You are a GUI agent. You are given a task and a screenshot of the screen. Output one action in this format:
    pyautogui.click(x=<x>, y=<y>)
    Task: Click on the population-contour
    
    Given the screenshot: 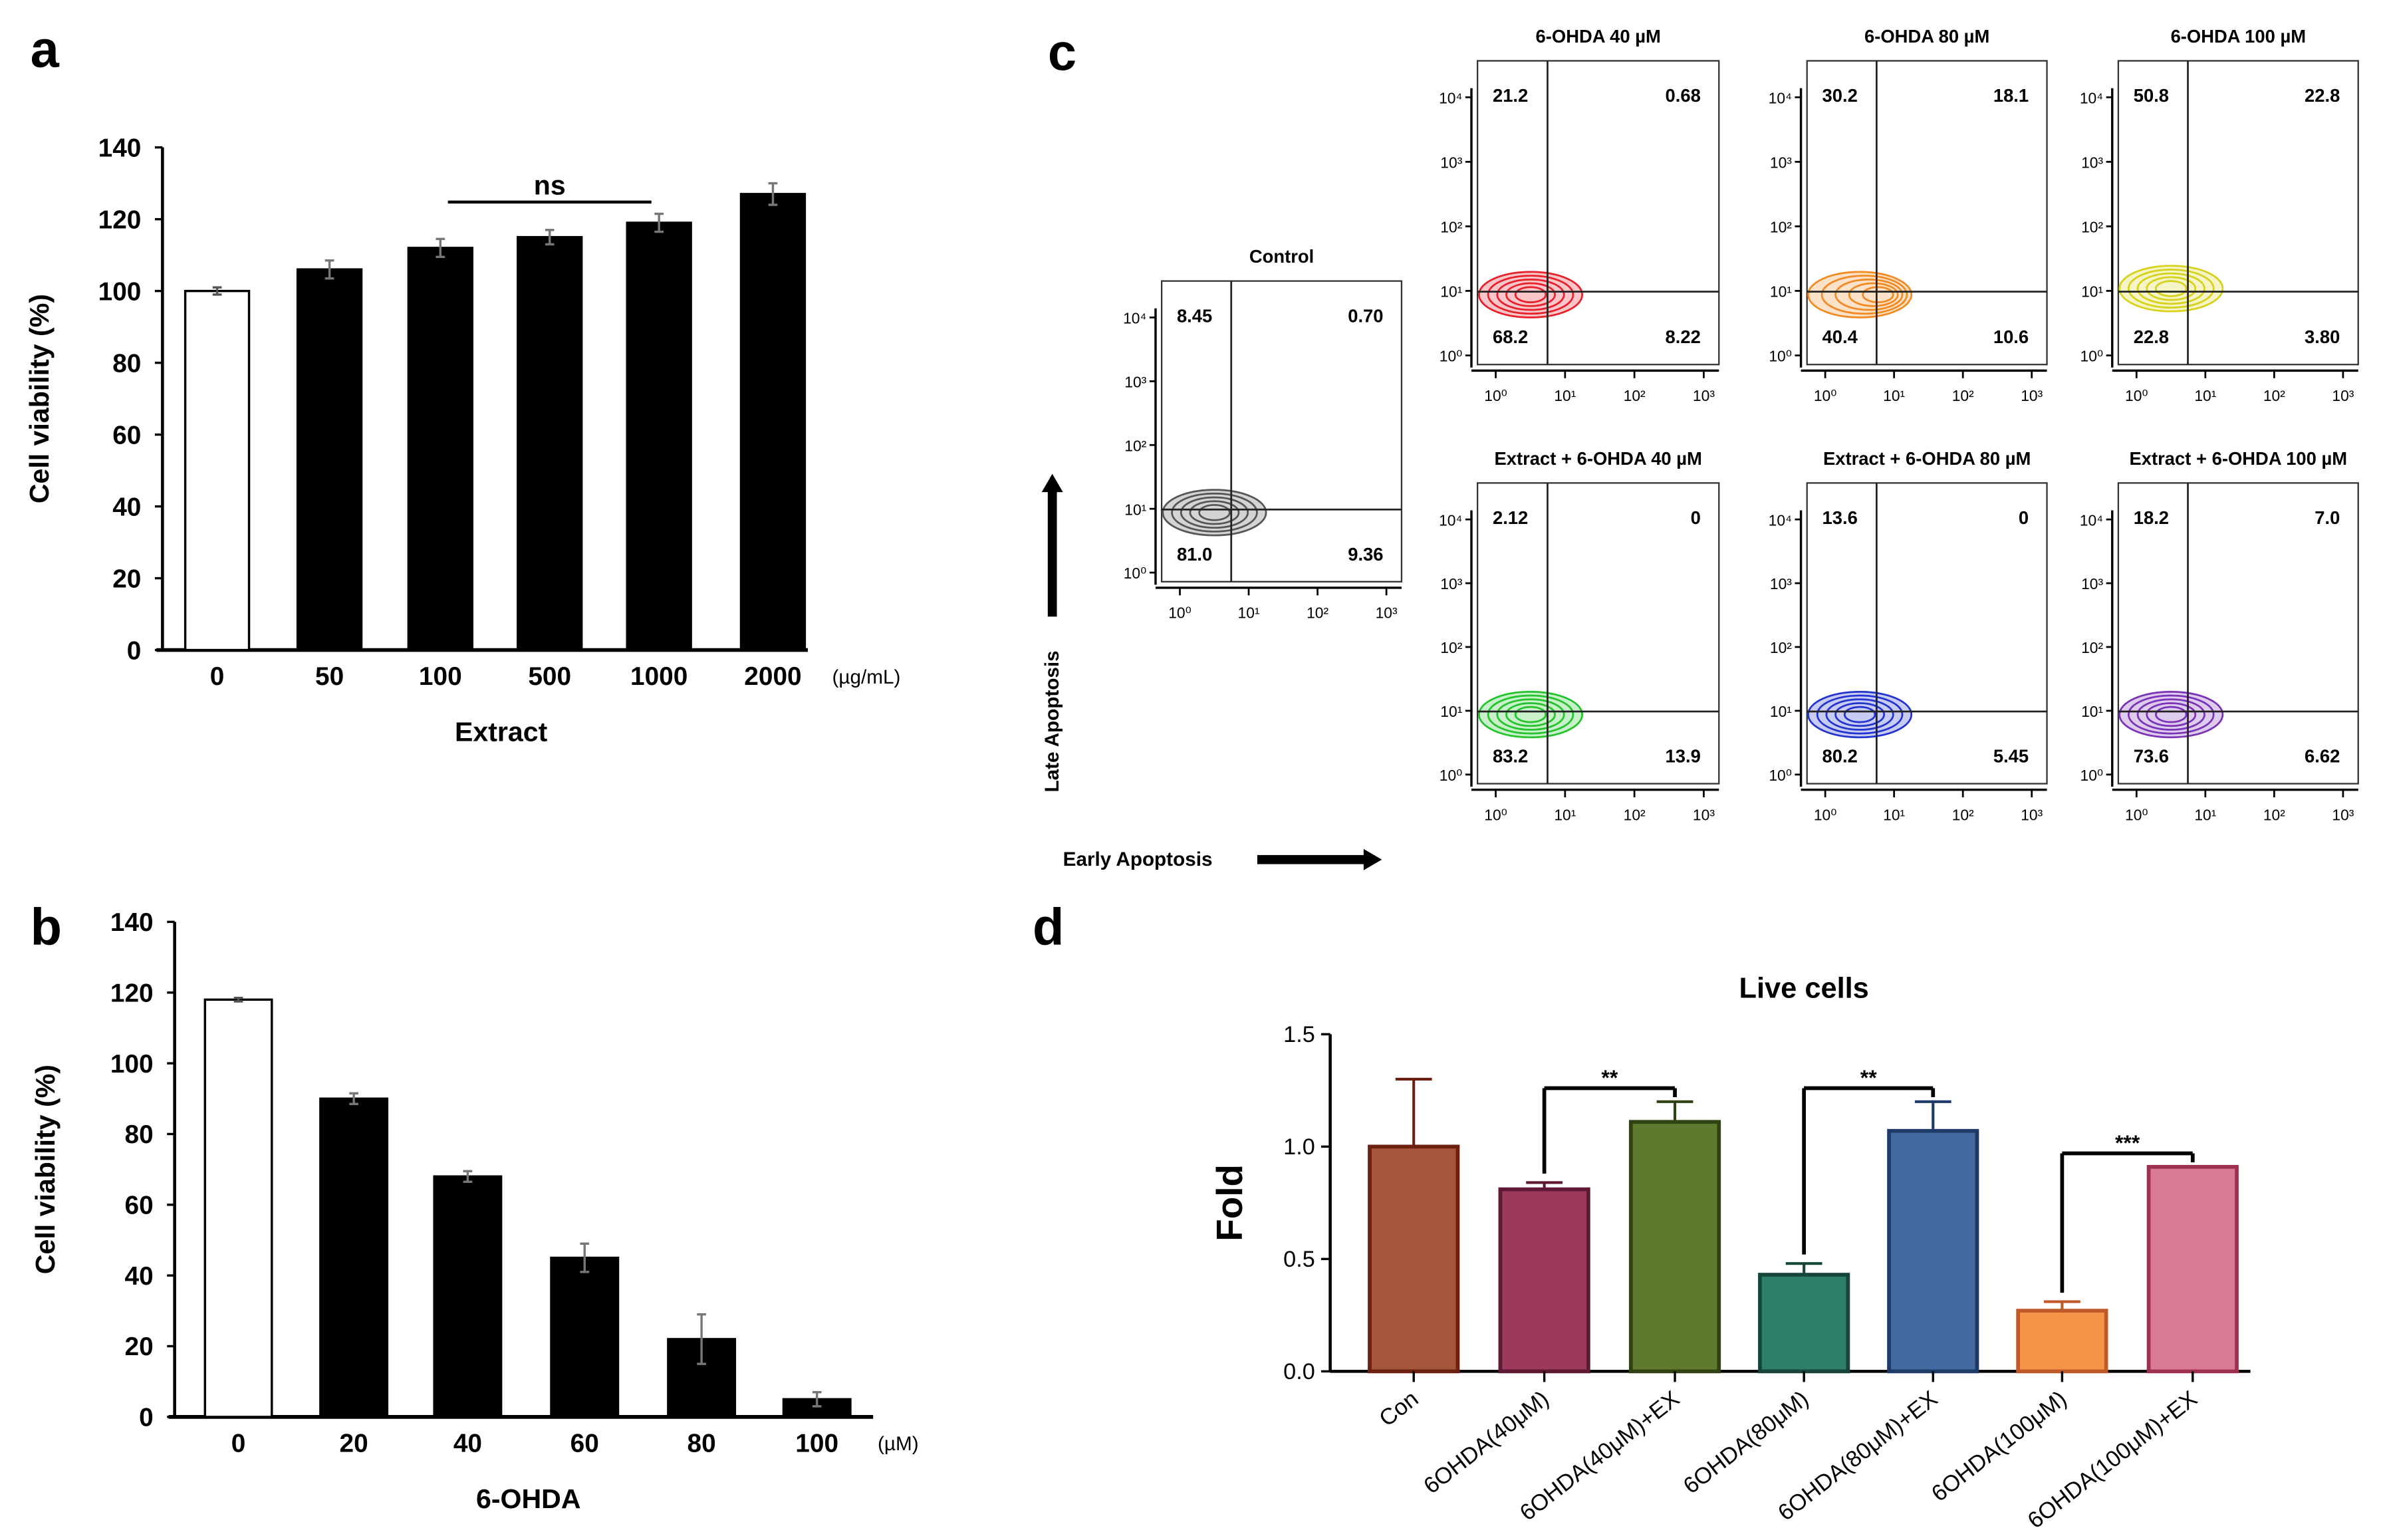 What is the action you would take?
    pyautogui.click(x=2171, y=289)
    